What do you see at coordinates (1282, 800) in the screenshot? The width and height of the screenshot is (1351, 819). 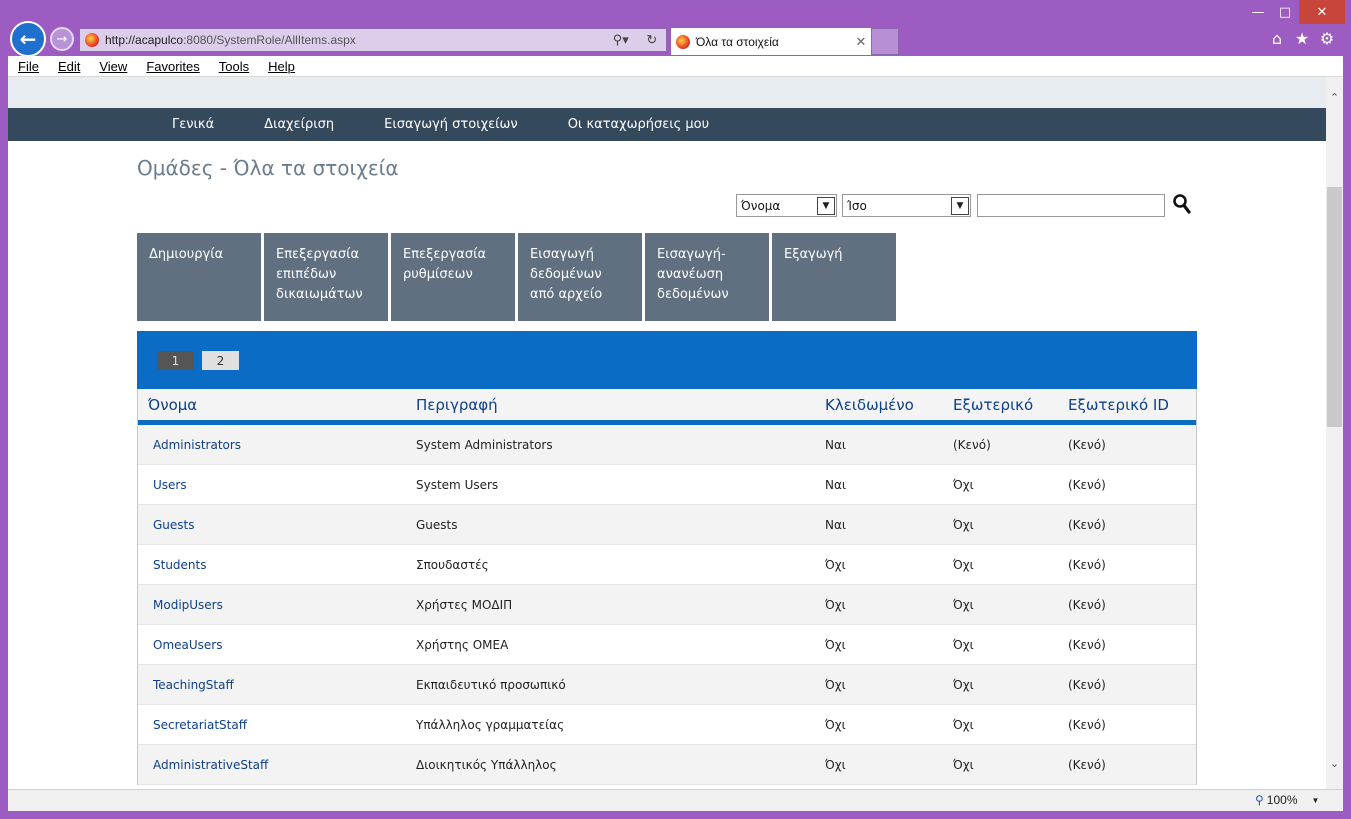 I see `zoom-level: 100%` at bounding box center [1282, 800].